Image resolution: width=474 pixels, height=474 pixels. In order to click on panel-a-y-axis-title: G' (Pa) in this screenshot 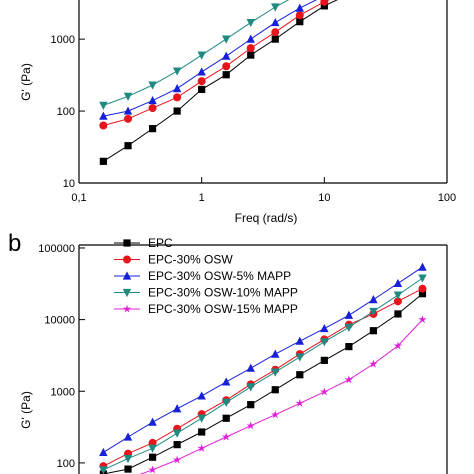, I will do `click(26, 82)`.